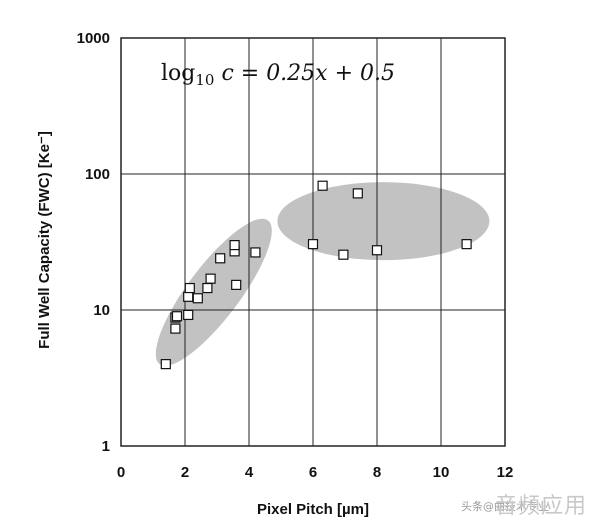  I want to click on x-tick-label: 4, so click(249, 472).